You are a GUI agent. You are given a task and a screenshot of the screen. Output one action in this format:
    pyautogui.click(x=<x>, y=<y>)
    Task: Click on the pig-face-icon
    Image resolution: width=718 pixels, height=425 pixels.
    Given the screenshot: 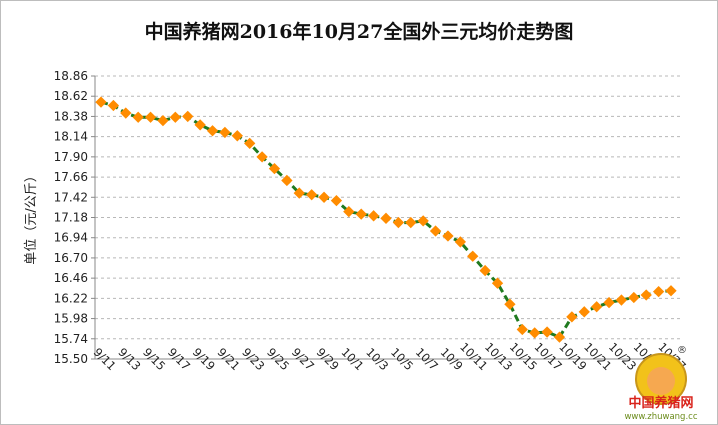 What is the action you would take?
    pyautogui.click(x=661, y=381)
    